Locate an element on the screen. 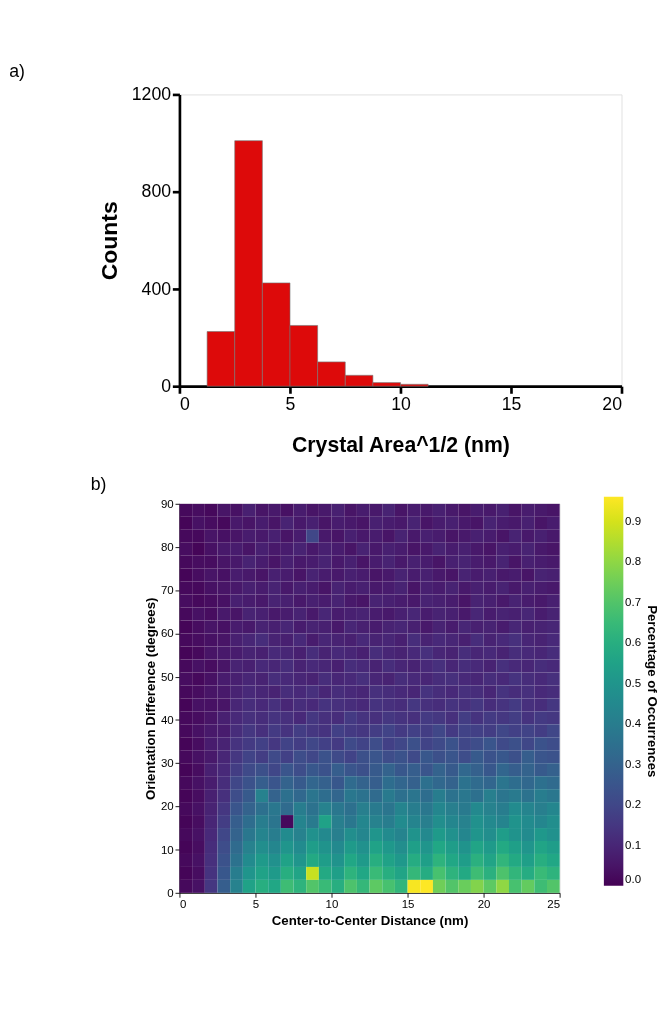  color-bar-label: 0.1 is located at coordinates (633, 844).